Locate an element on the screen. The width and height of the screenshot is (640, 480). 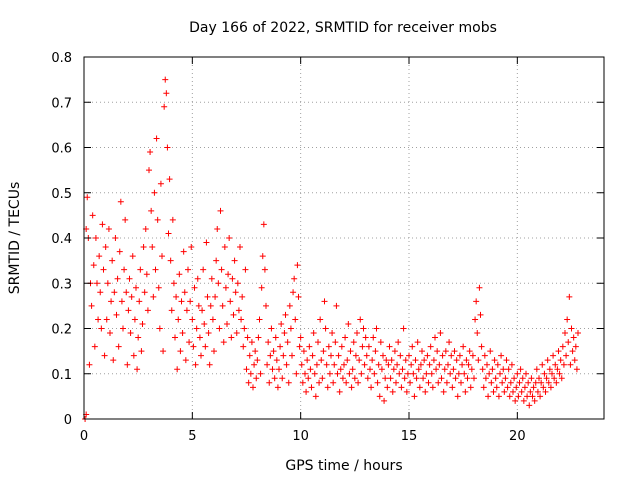
y-tick-label: 0.5 is located at coordinates (61, 194).